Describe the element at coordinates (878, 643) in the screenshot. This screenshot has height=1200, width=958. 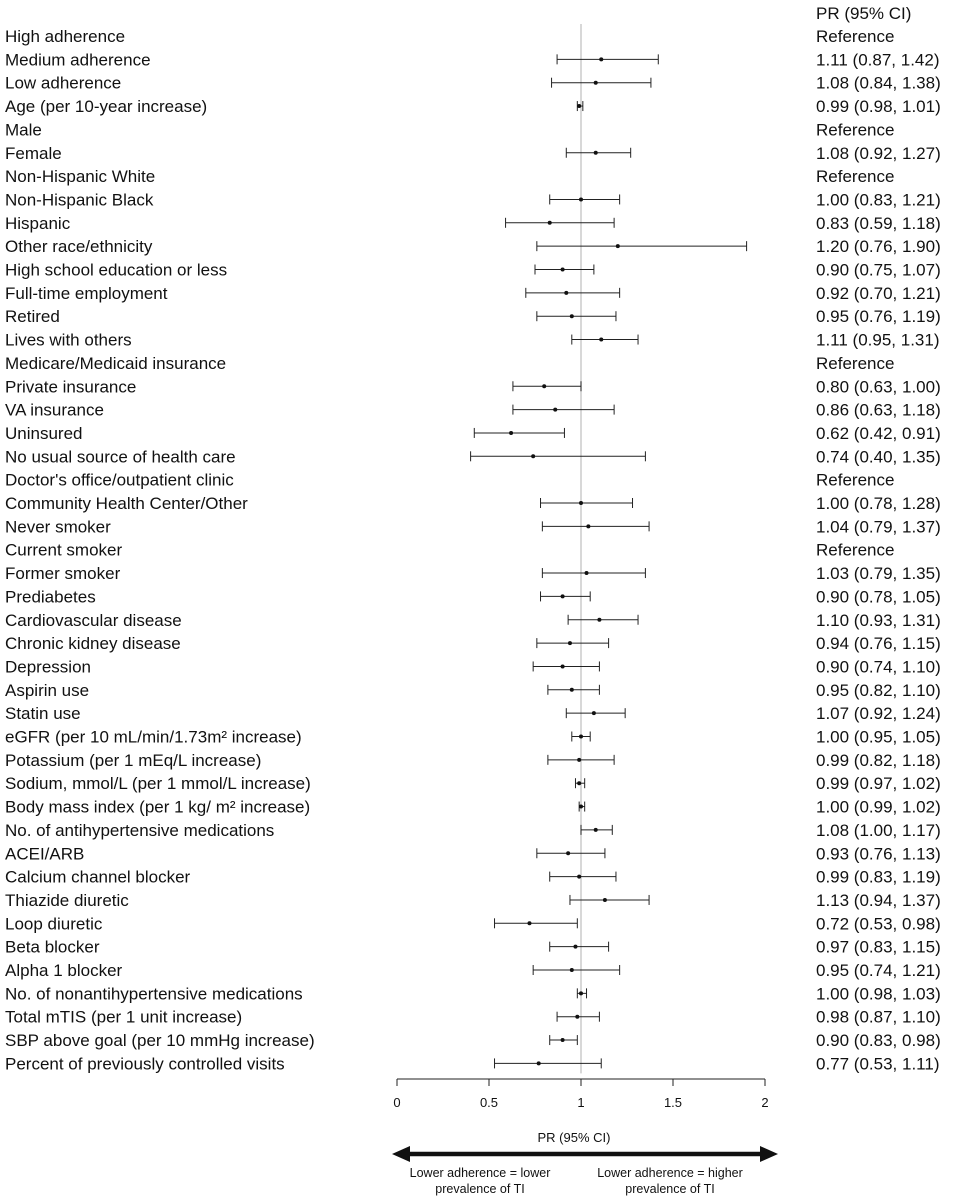
I see `row-ci-text: 0.94 (0.76, 1.15)` at that location.